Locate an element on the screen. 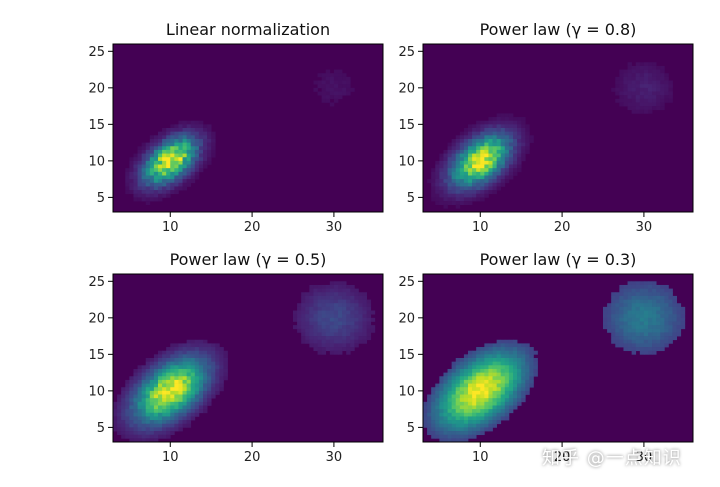 The height and width of the screenshot is (487, 720). y-tick-label: 20 is located at coordinates (96, 318).